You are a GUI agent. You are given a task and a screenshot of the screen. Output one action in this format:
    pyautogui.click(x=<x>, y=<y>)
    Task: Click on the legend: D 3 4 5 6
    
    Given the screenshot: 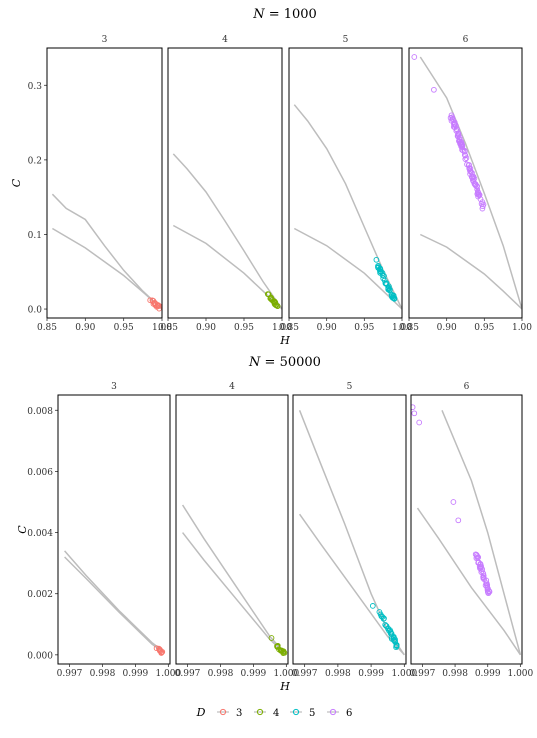 What is the action you would take?
    pyautogui.click(x=274, y=712)
    